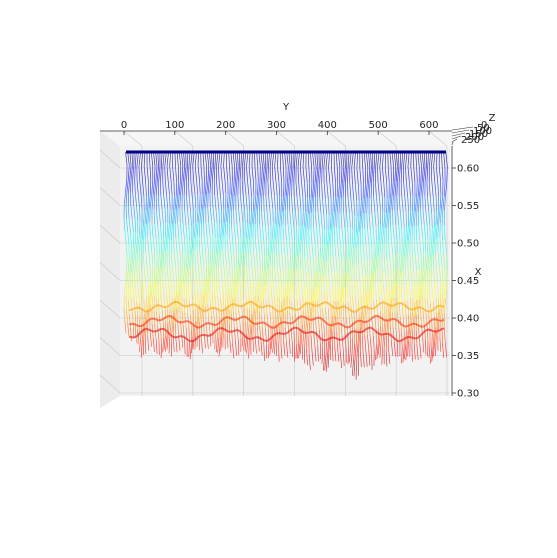  Describe the element at coordinates (468, 319) in the screenshot. I see `x-tick-label: 0.40` at that location.